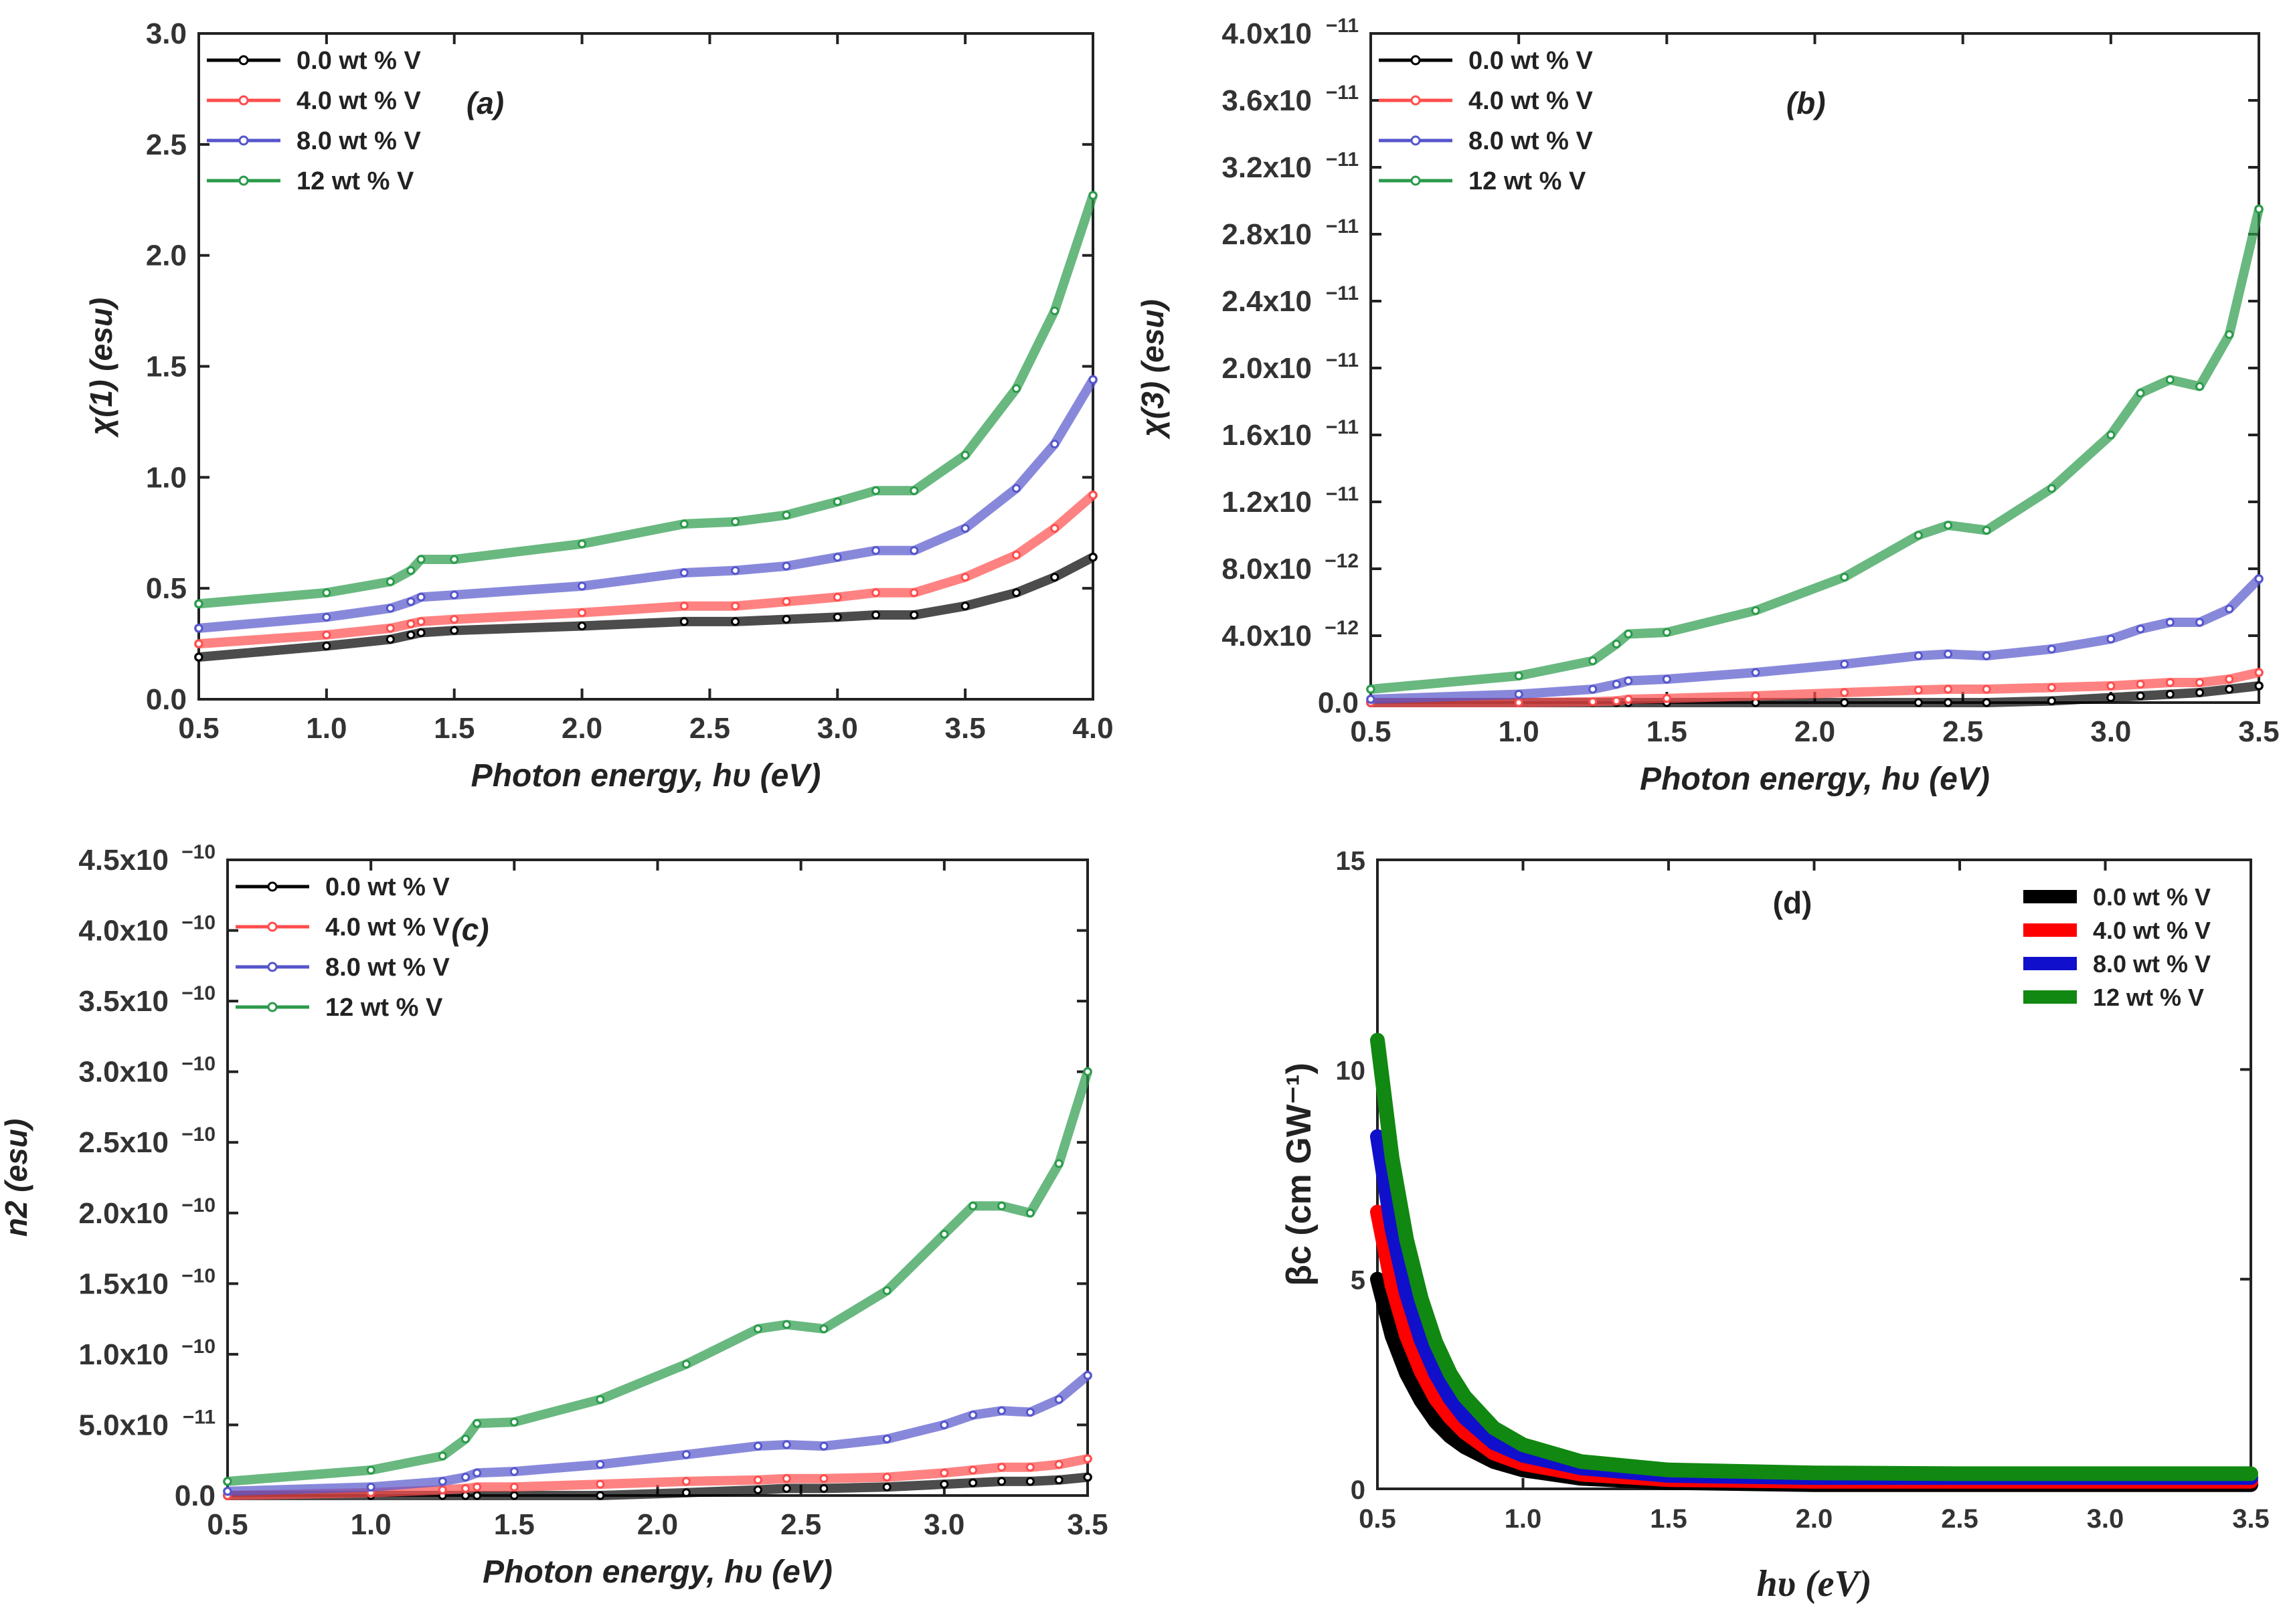 The height and width of the screenshot is (1624, 2287). Describe the element at coordinates (1266, 33) in the screenshot. I see `y-tick-label: 4.0x10` at that location.